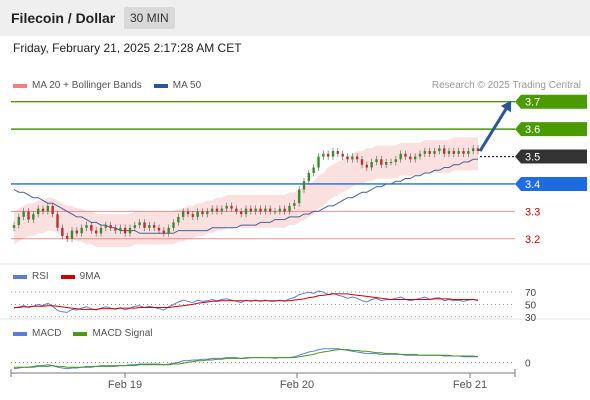 This screenshot has width=590, height=400. What do you see at coordinates (532, 130) in the screenshot?
I see `level-label-3.6: 3.6` at bounding box center [532, 130].